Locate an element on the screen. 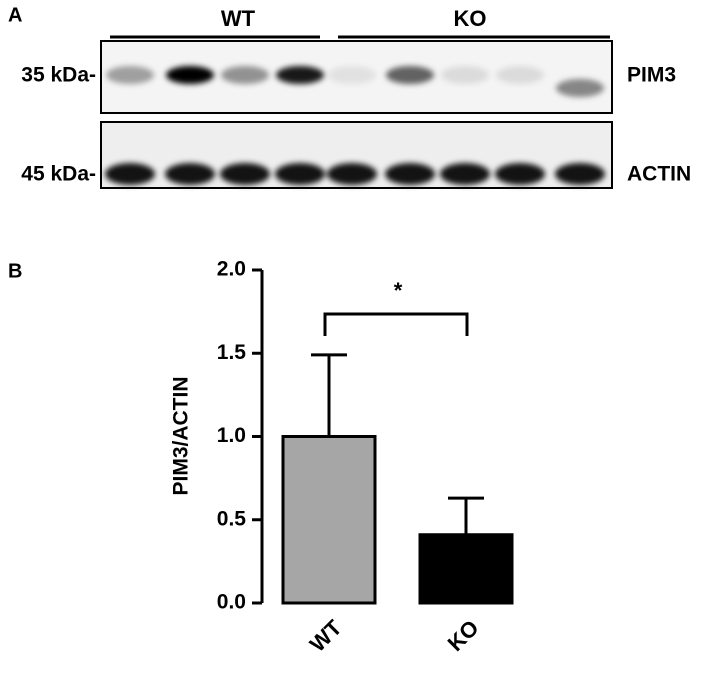 This screenshot has width=709, height=674. y-tick-label: 2.0 is located at coordinates (231, 269).